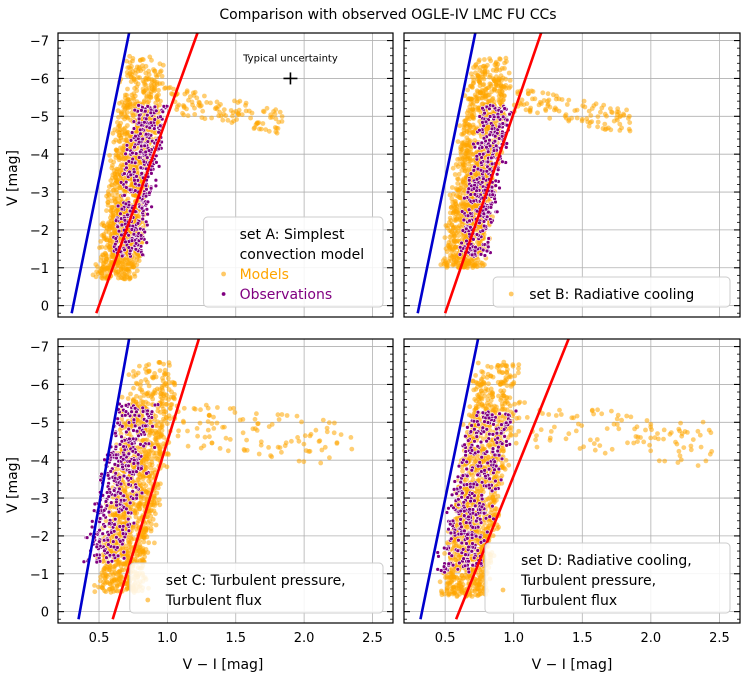 Image resolution: width=747 pixels, height=676 pixels. What do you see at coordinates (611, 292) in the screenshot?
I see `legend: set B: Radiative cooling` at bounding box center [611, 292].